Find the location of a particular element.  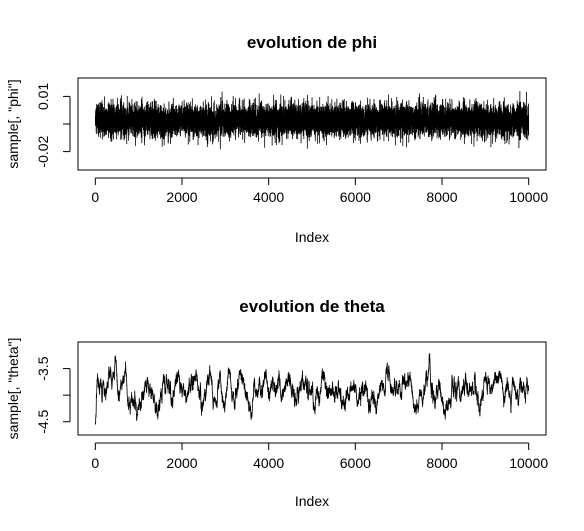

chart-title: evolution de theta is located at coordinates (312, 306).